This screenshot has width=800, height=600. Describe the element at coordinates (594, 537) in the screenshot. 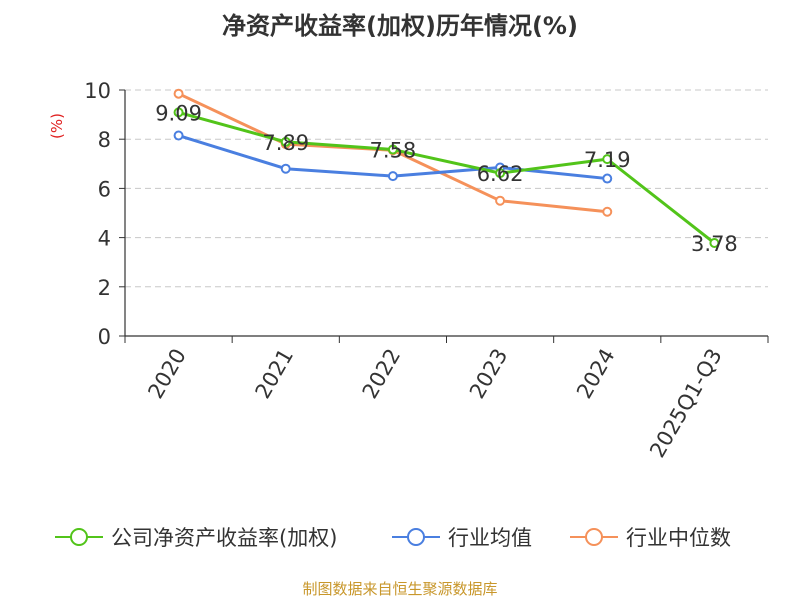

I see `legend-marker-industry-median` at that location.